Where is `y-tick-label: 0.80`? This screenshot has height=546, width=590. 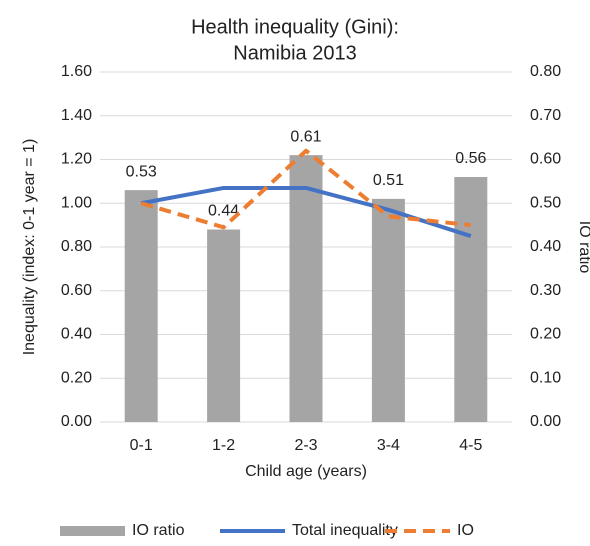
y-tick-label: 0.80 is located at coordinates (76, 246).